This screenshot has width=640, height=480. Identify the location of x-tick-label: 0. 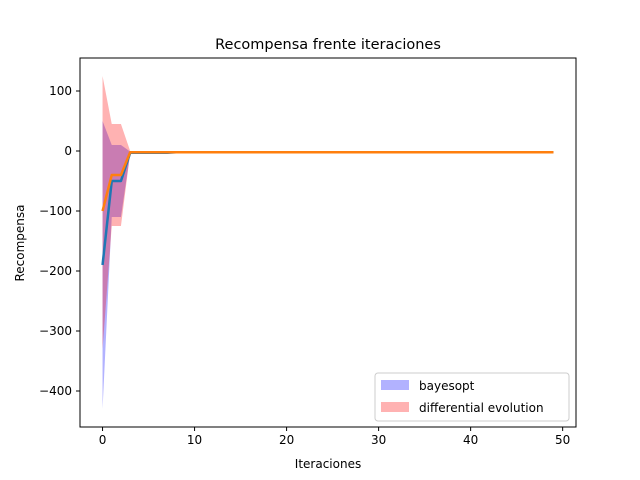
(103, 440).